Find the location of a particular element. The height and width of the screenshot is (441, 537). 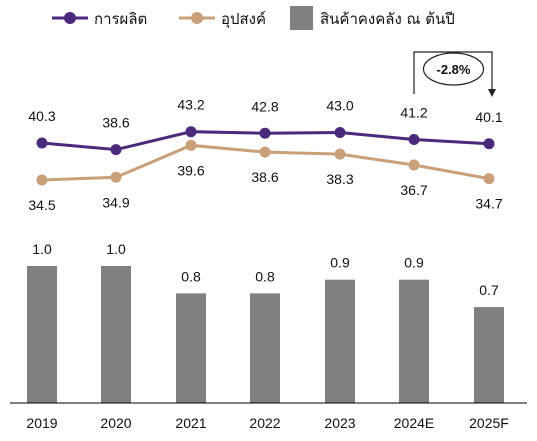

production-point-2020 is located at coordinates (116, 150).